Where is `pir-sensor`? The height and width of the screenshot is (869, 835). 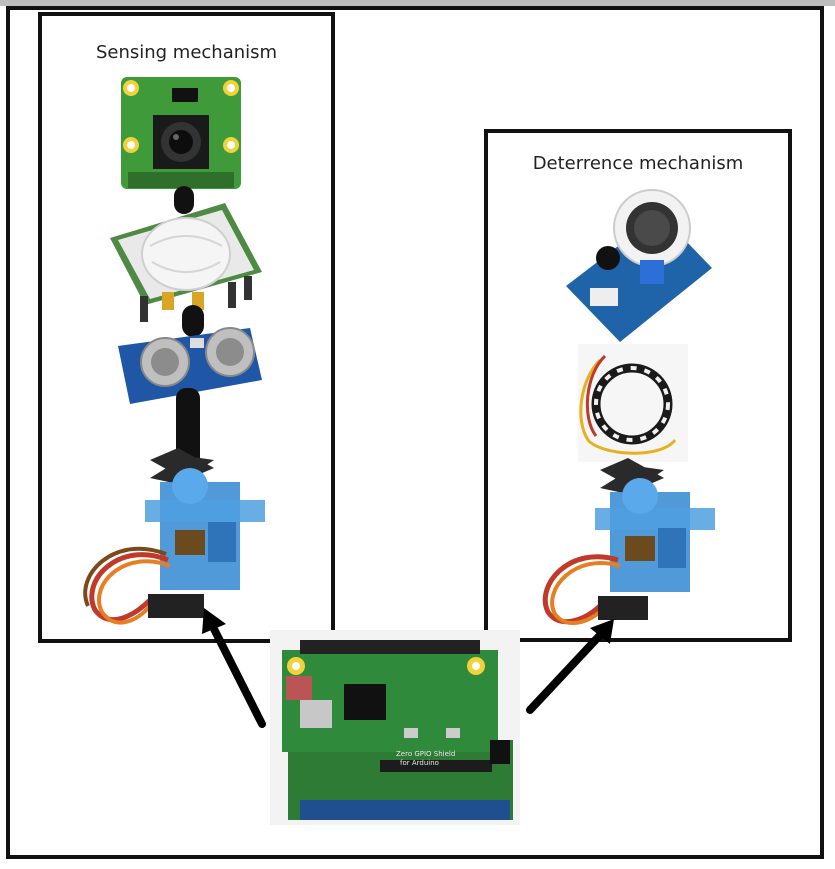 pir-sensor is located at coordinates (186, 262).